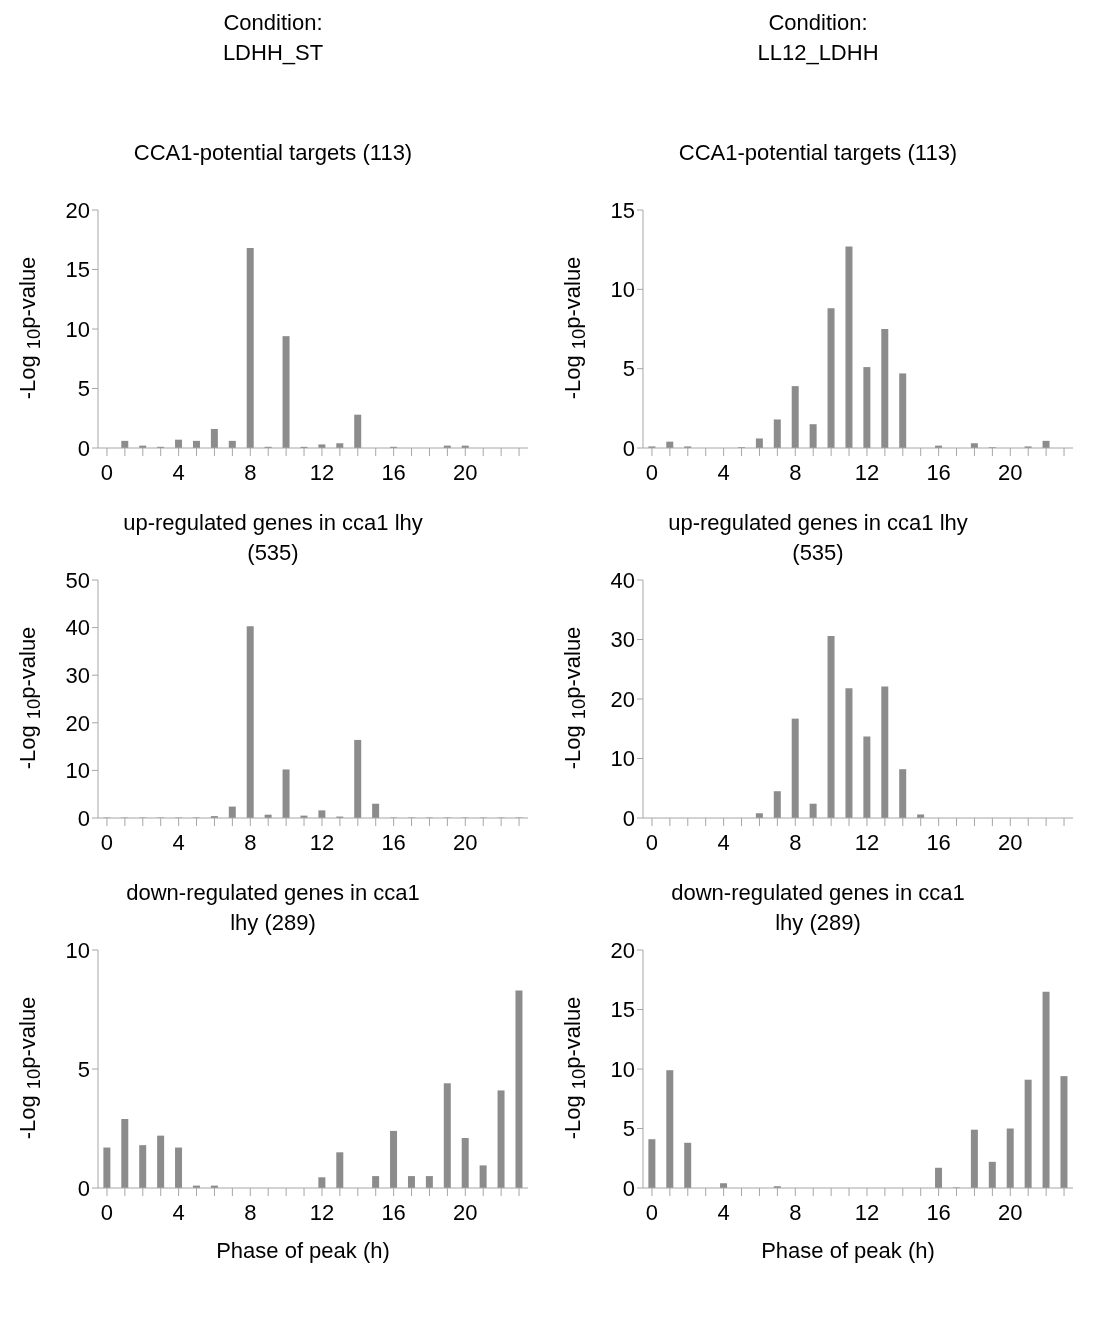  I want to click on text: Condition: LL12_LDHH, so click(818, 38).